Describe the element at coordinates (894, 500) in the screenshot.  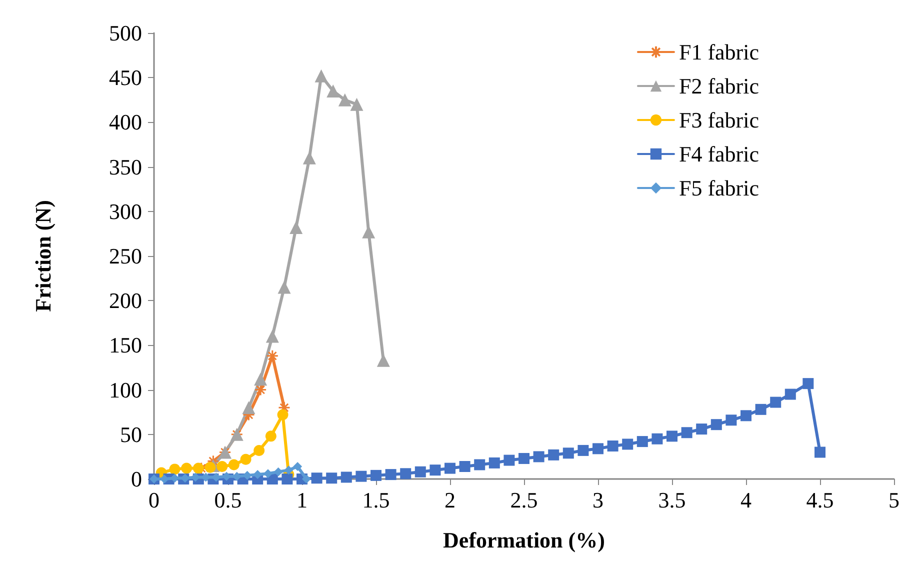
I see `x-tick-label: 5` at that location.